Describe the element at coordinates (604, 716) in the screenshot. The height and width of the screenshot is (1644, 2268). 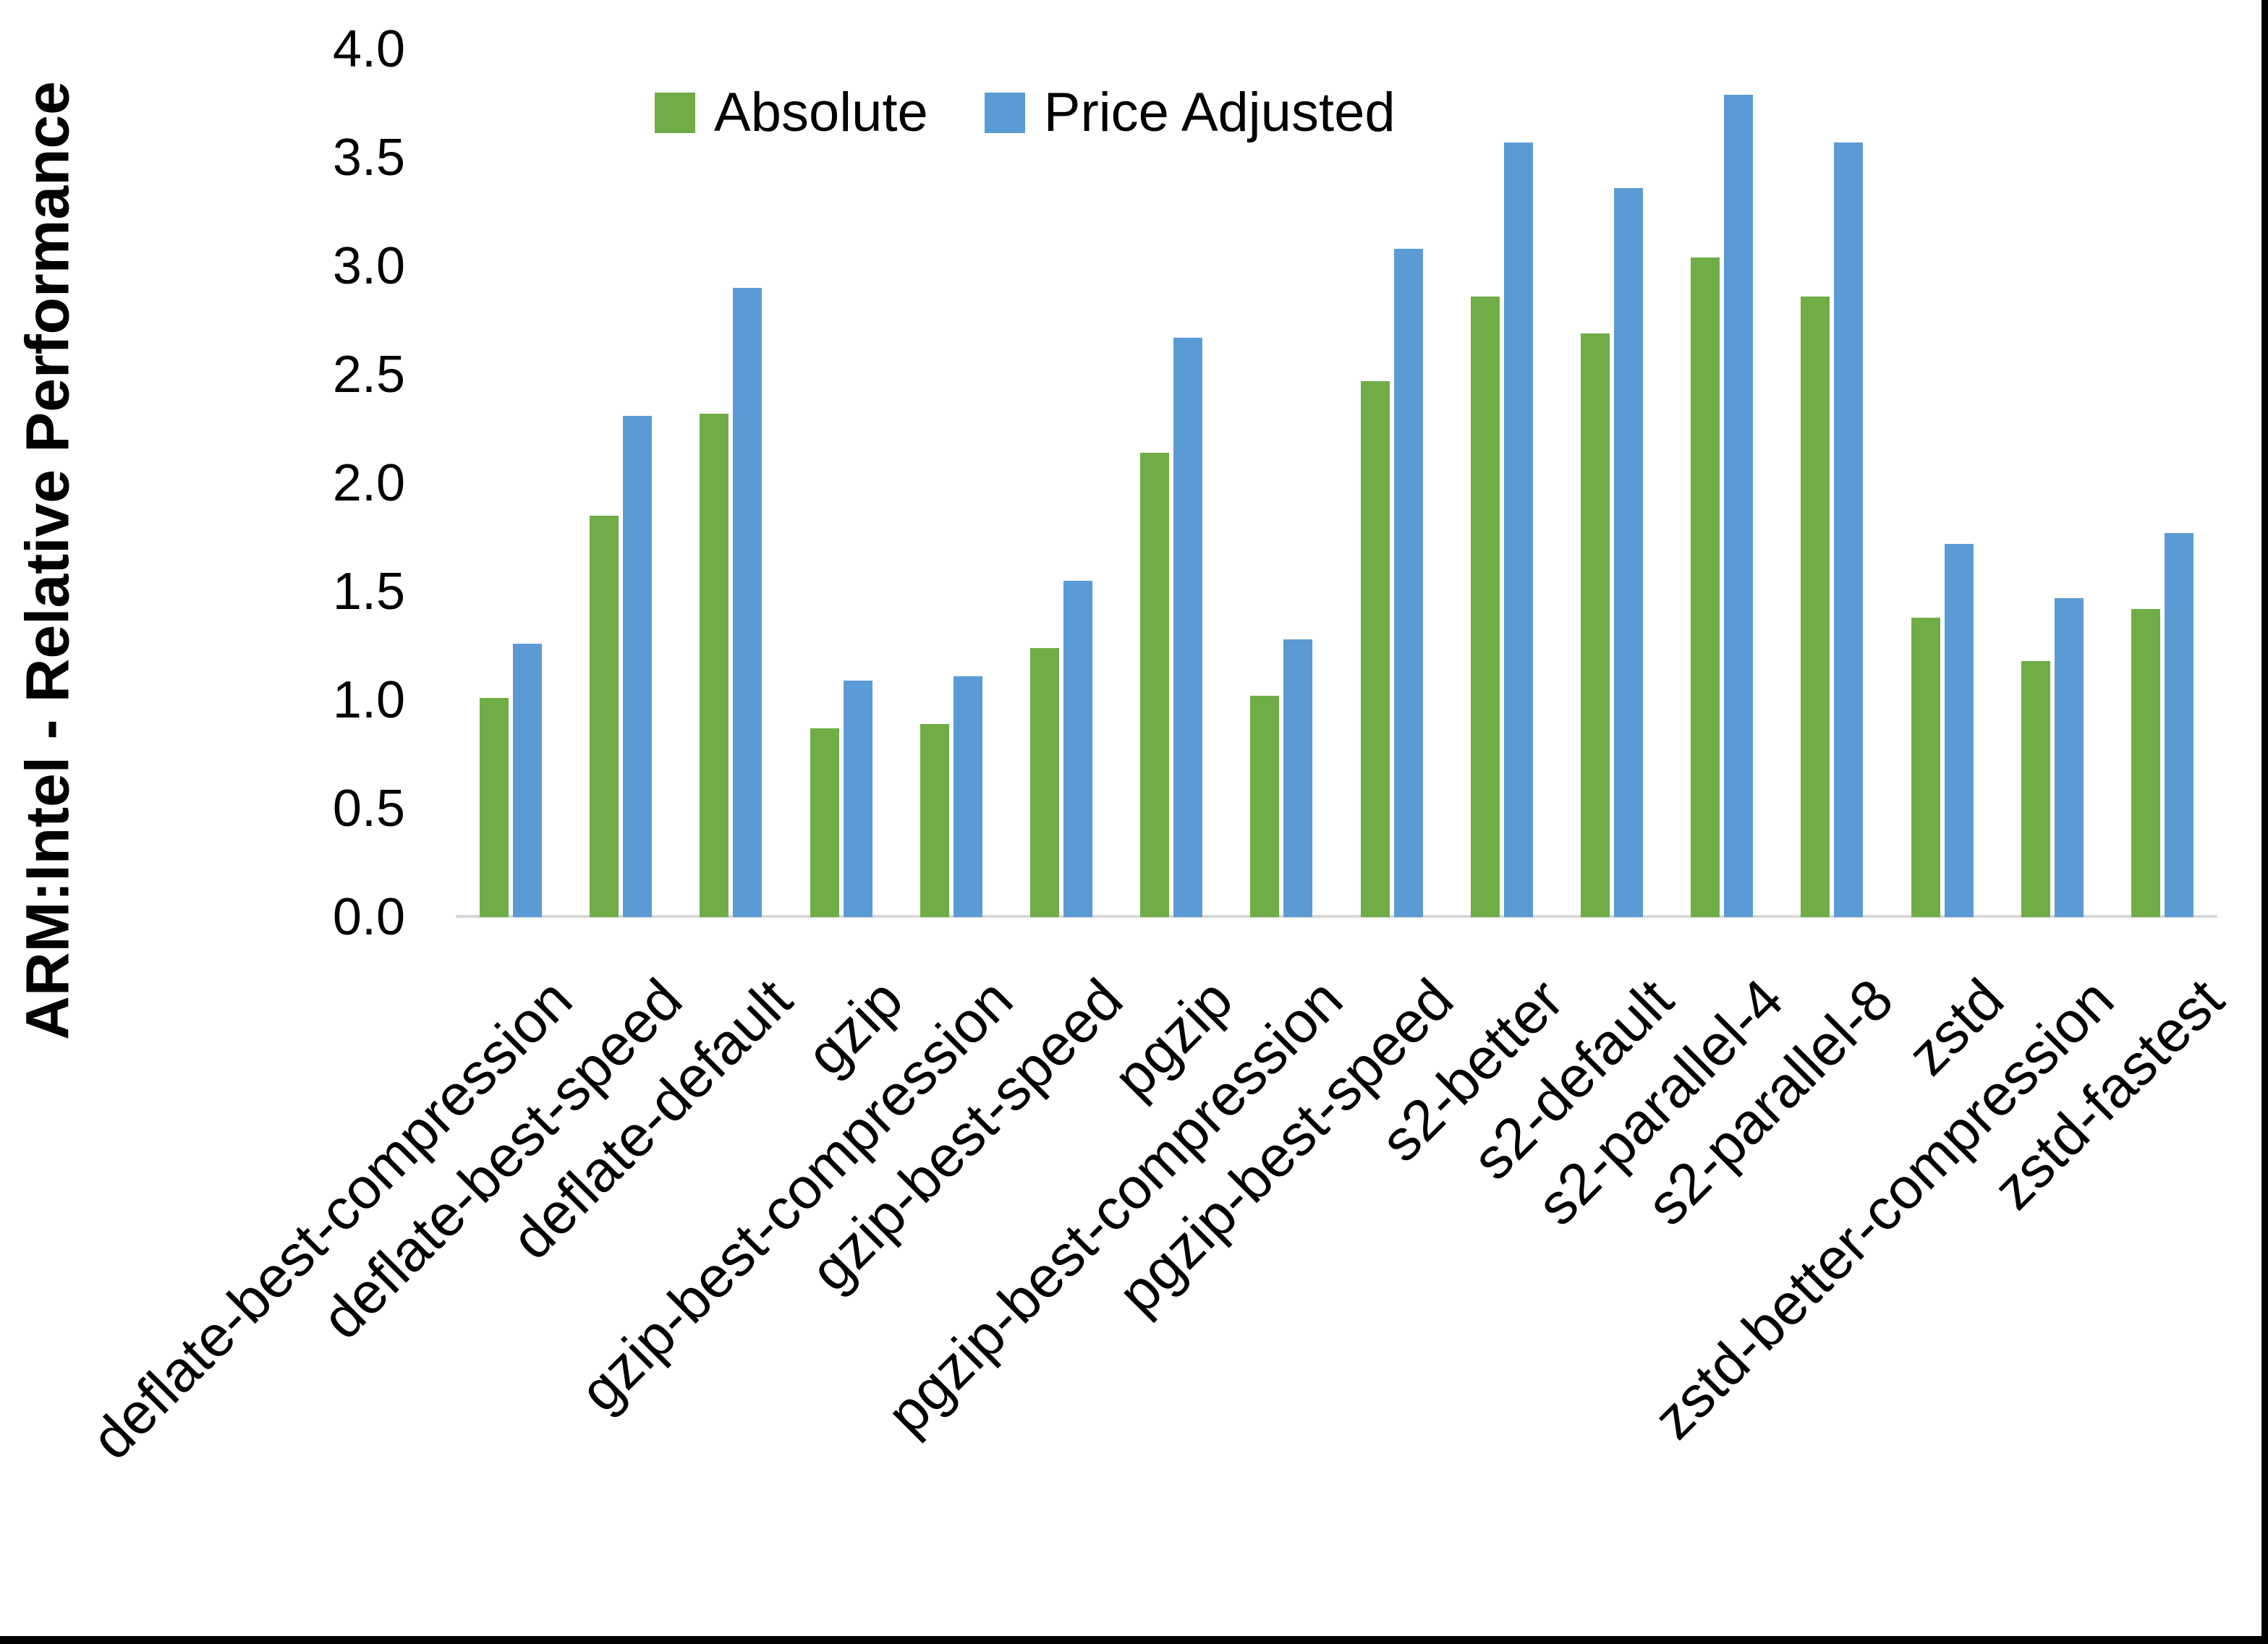
I see `bar-absolute-deflate-best-speed` at that location.